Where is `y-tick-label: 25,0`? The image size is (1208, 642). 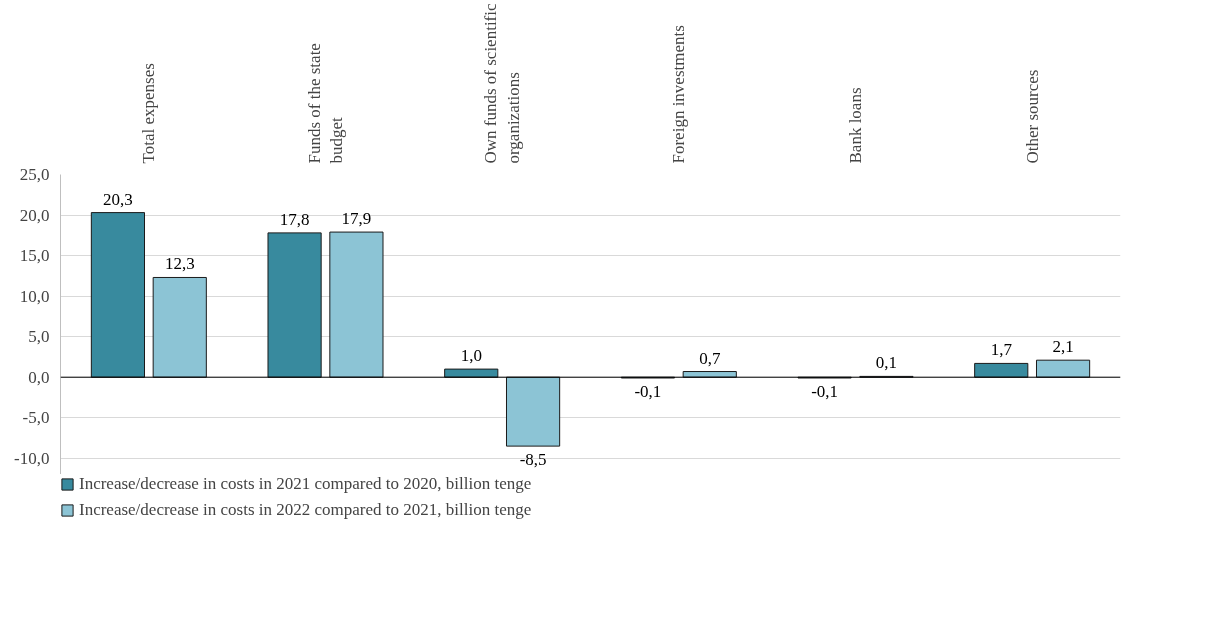 y-tick-label: 25,0 is located at coordinates (34, 174).